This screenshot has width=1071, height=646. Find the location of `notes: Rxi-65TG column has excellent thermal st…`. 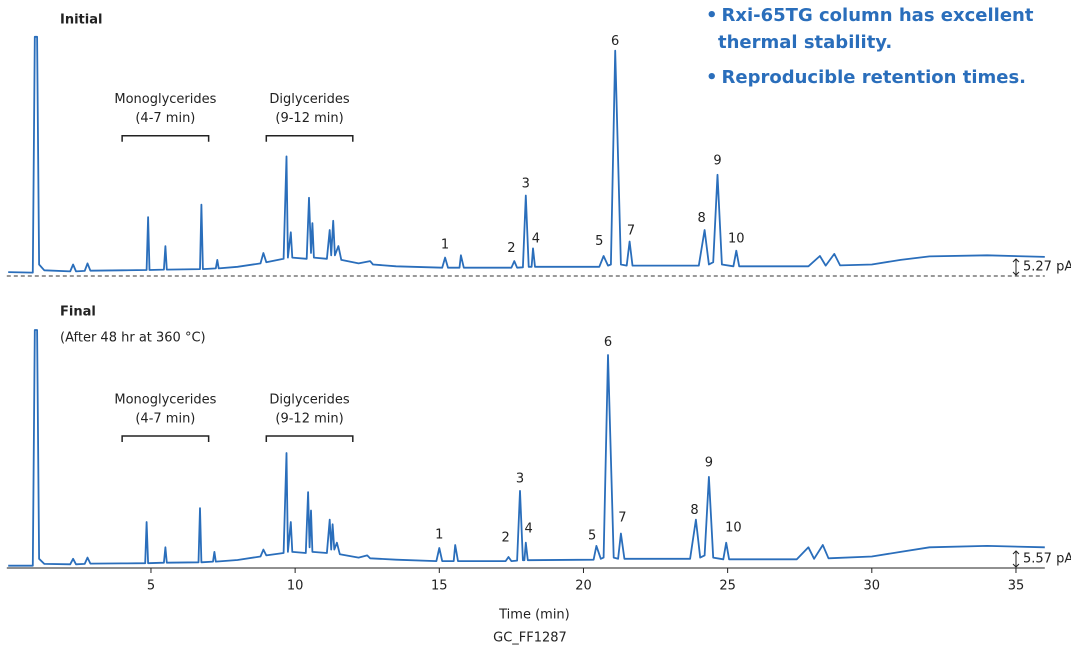

notes: Rxi-65TG column has excellent thermal st… is located at coordinates (874, 50).